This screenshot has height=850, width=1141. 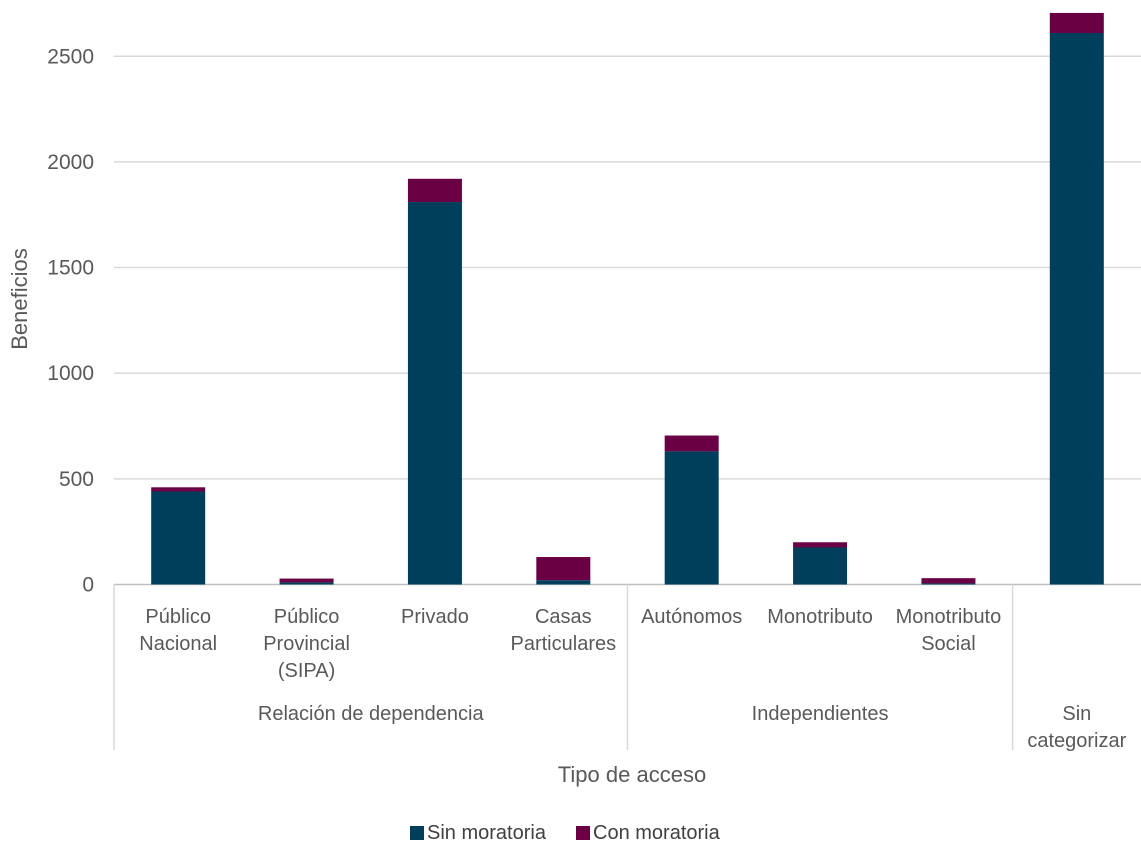 I want to click on y-tick-label: 1000, so click(x=70, y=373).